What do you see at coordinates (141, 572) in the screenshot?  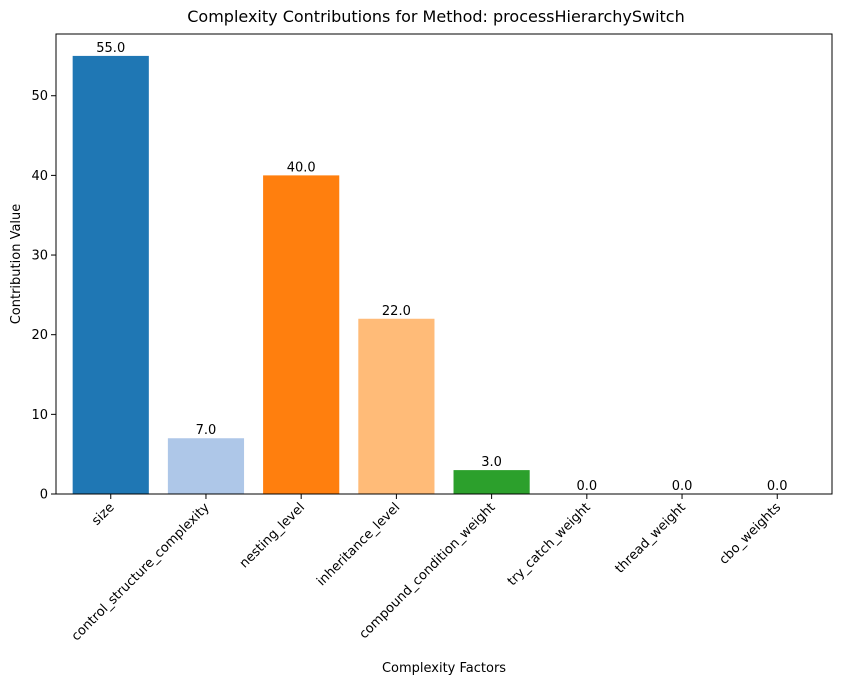 I see `x-tick-label: control_structure_complexity` at bounding box center [141, 572].